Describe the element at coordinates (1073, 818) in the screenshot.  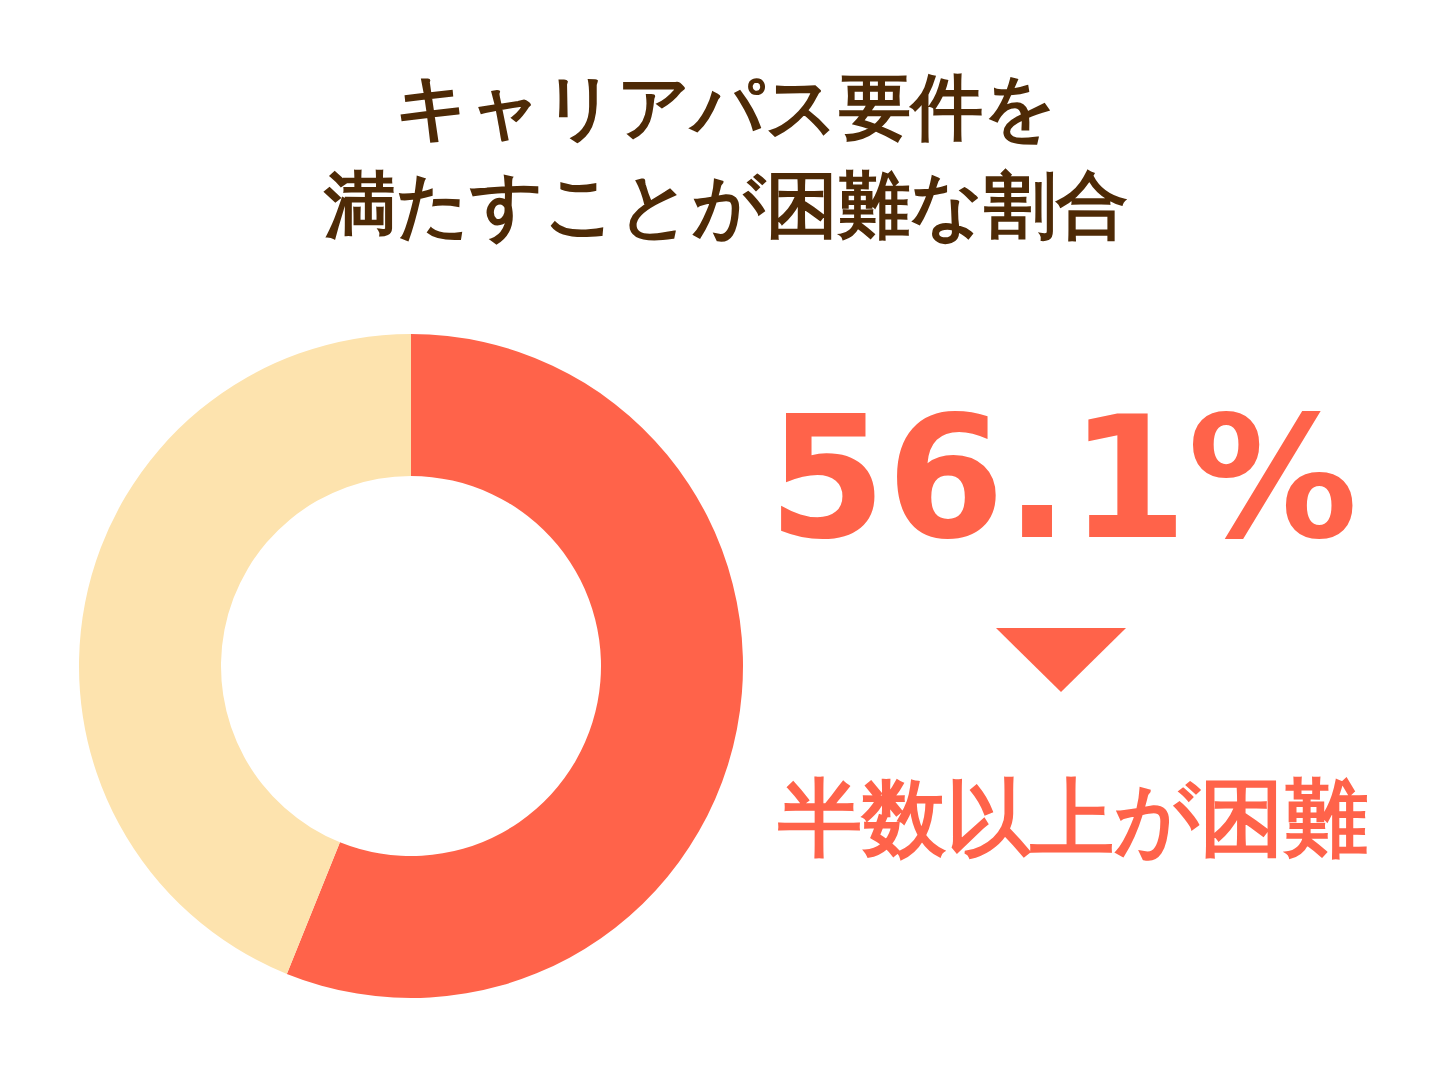
I see `text: 半数以上が困難` at that location.